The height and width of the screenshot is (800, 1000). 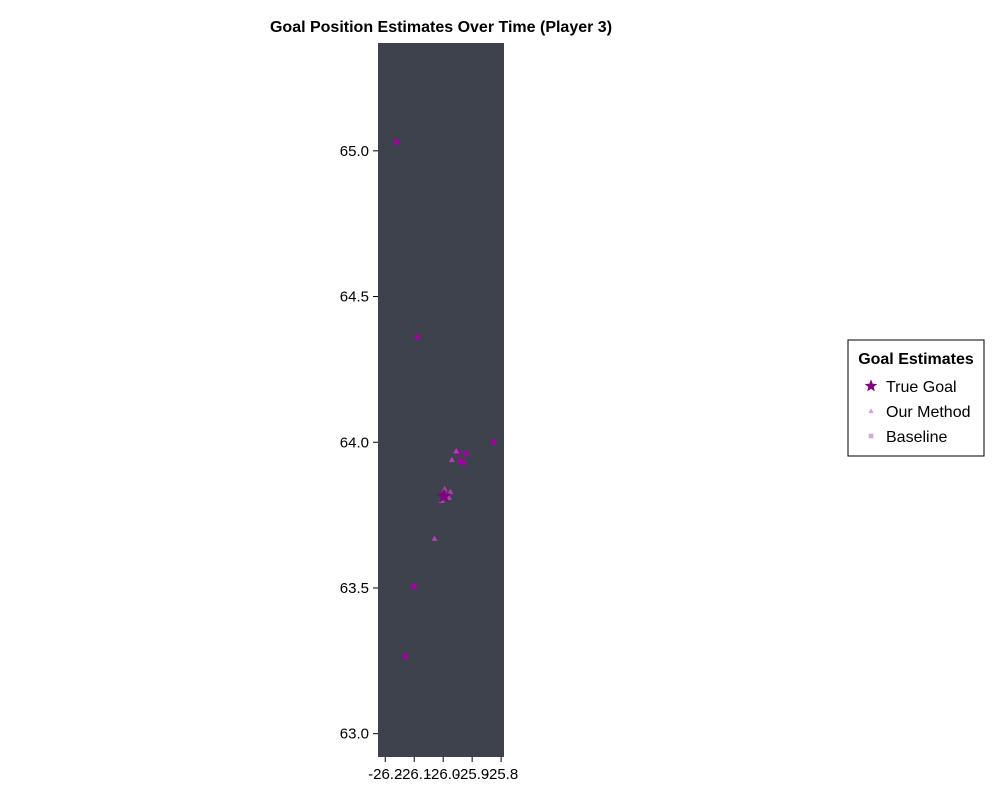 I want to click on x-tick-label: -25.8, so click(x=501, y=774).